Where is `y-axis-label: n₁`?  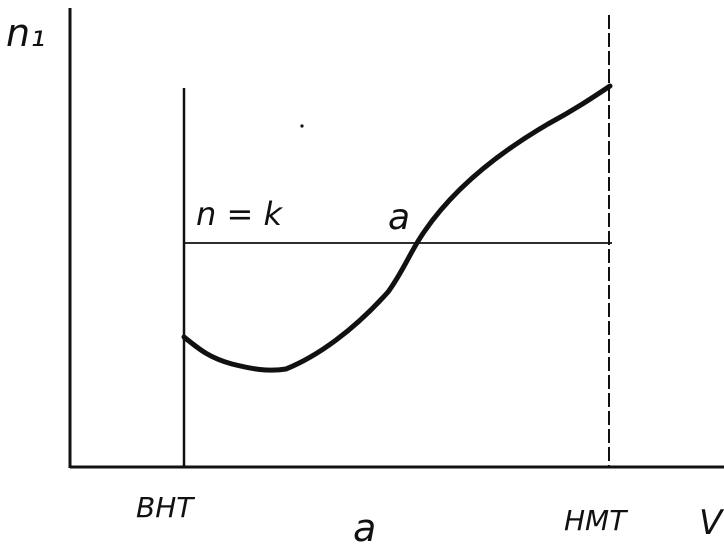 y-axis-label: n₁ is located at coordinates (25, 33).